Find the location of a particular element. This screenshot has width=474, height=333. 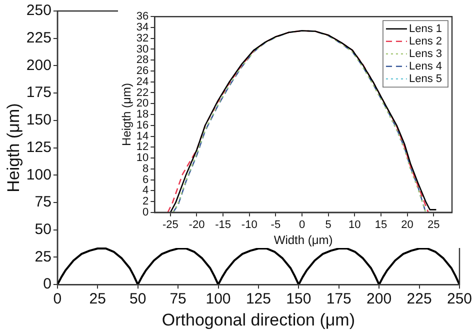

y-tick-label: 34 is located at coordinates (142, 28).